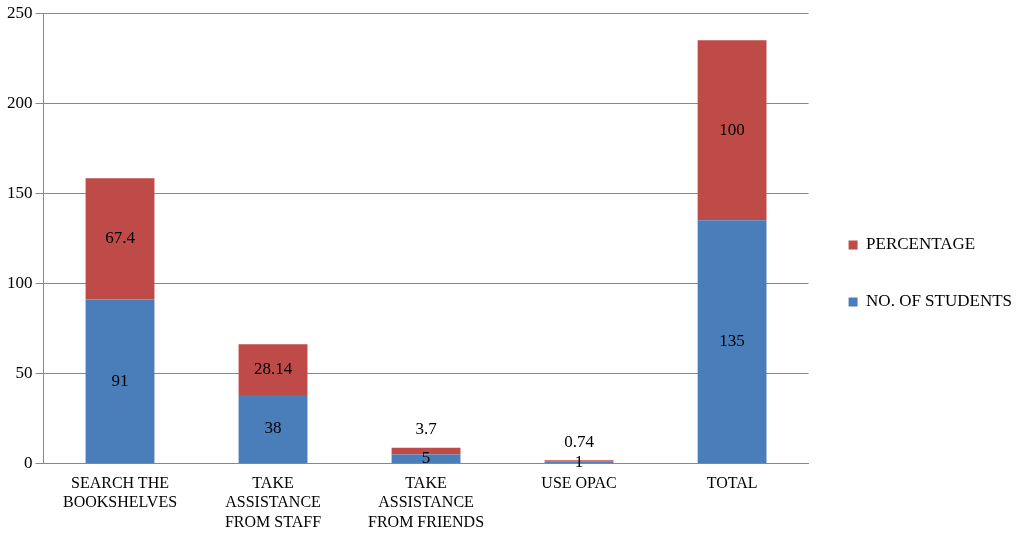 The height and width of the screenshot is (539, 1026). I want to click on y-tick-label: 200, so click(20, 102).